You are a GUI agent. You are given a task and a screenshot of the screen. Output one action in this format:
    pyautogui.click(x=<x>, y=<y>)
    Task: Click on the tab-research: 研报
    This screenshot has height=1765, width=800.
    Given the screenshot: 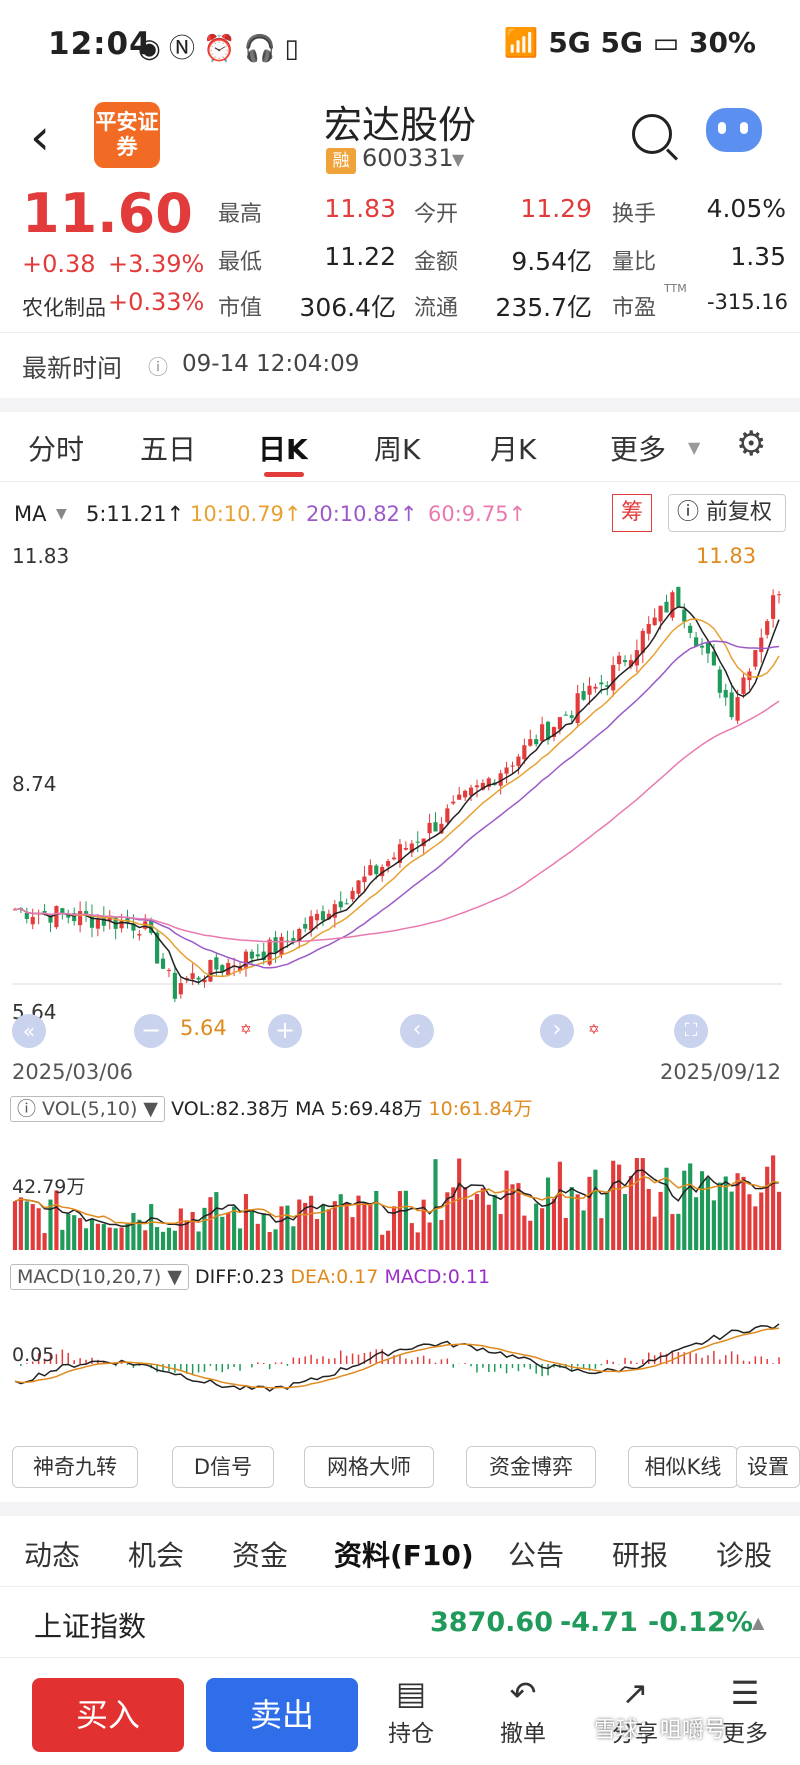 What is the action you would take?
    pyautogui.click(x=640, y=1555)
    